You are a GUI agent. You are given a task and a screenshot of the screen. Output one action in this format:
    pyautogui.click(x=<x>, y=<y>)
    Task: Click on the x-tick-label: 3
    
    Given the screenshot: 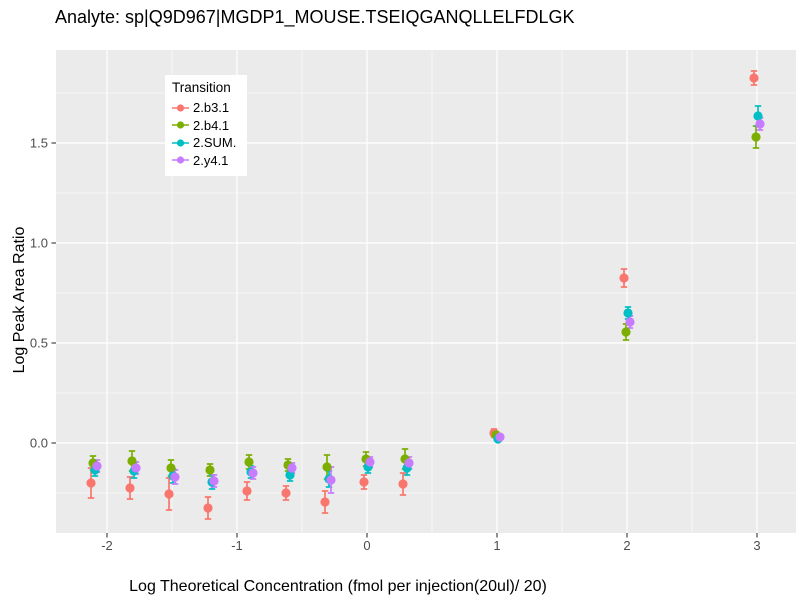 What is the action you would take?
    pyautogui.click(x=756, y=545)
    